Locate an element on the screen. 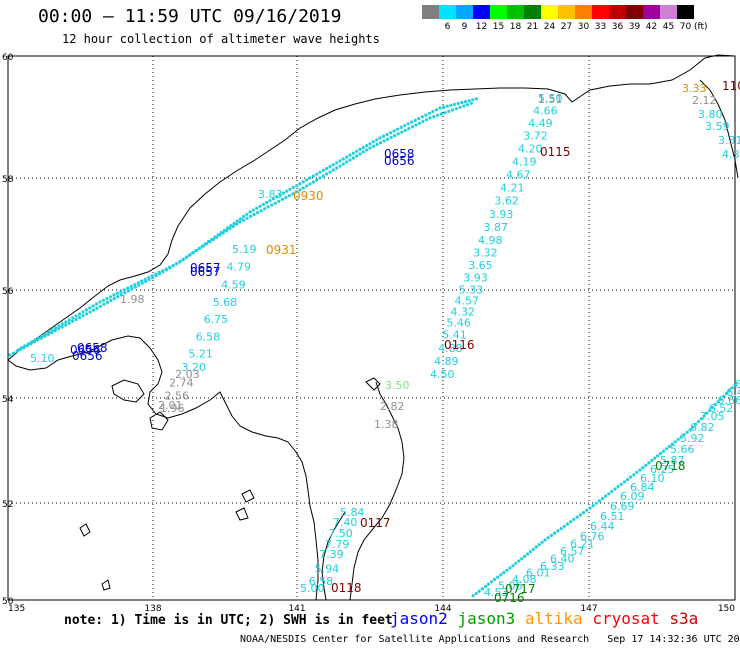 The width and height of the screenshot is (740, 650). lon-tick-label: 141 is located at coordinates (296, 609).